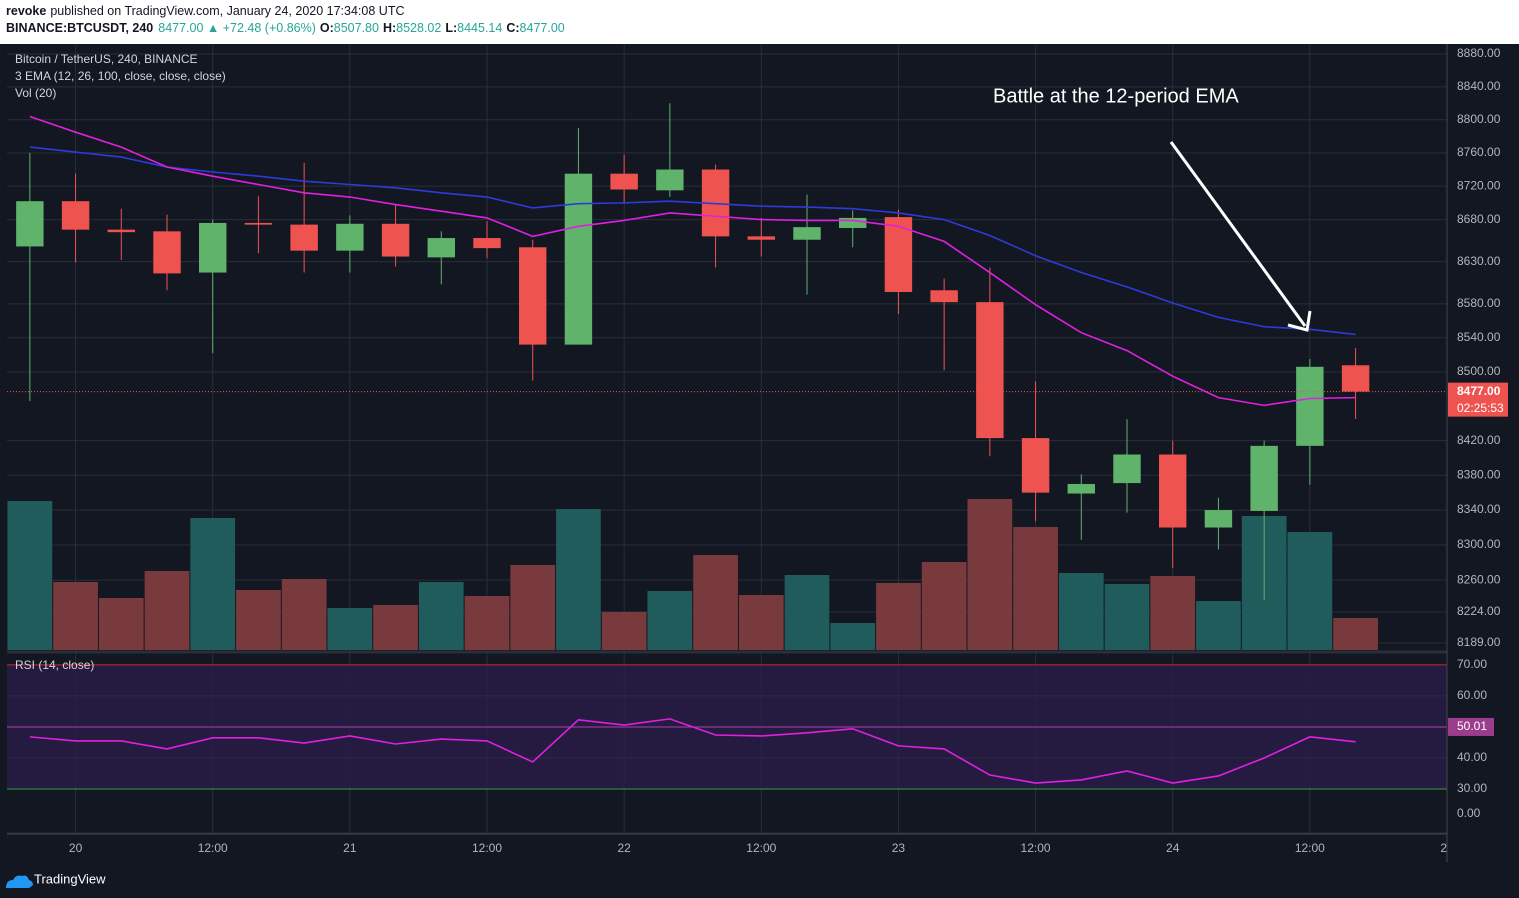 The height and width of the screenshot is (898, 1519). Describe the element at coordinates (1479, 337) in the screenshot. I see `y-tick-label: 8540.00` at that location.